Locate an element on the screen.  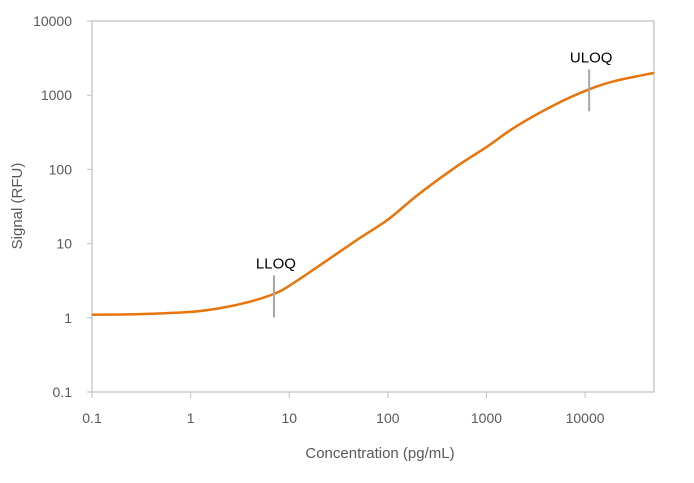
y-axis-label: Signal (RFU) is located at coordinates (17, 206).